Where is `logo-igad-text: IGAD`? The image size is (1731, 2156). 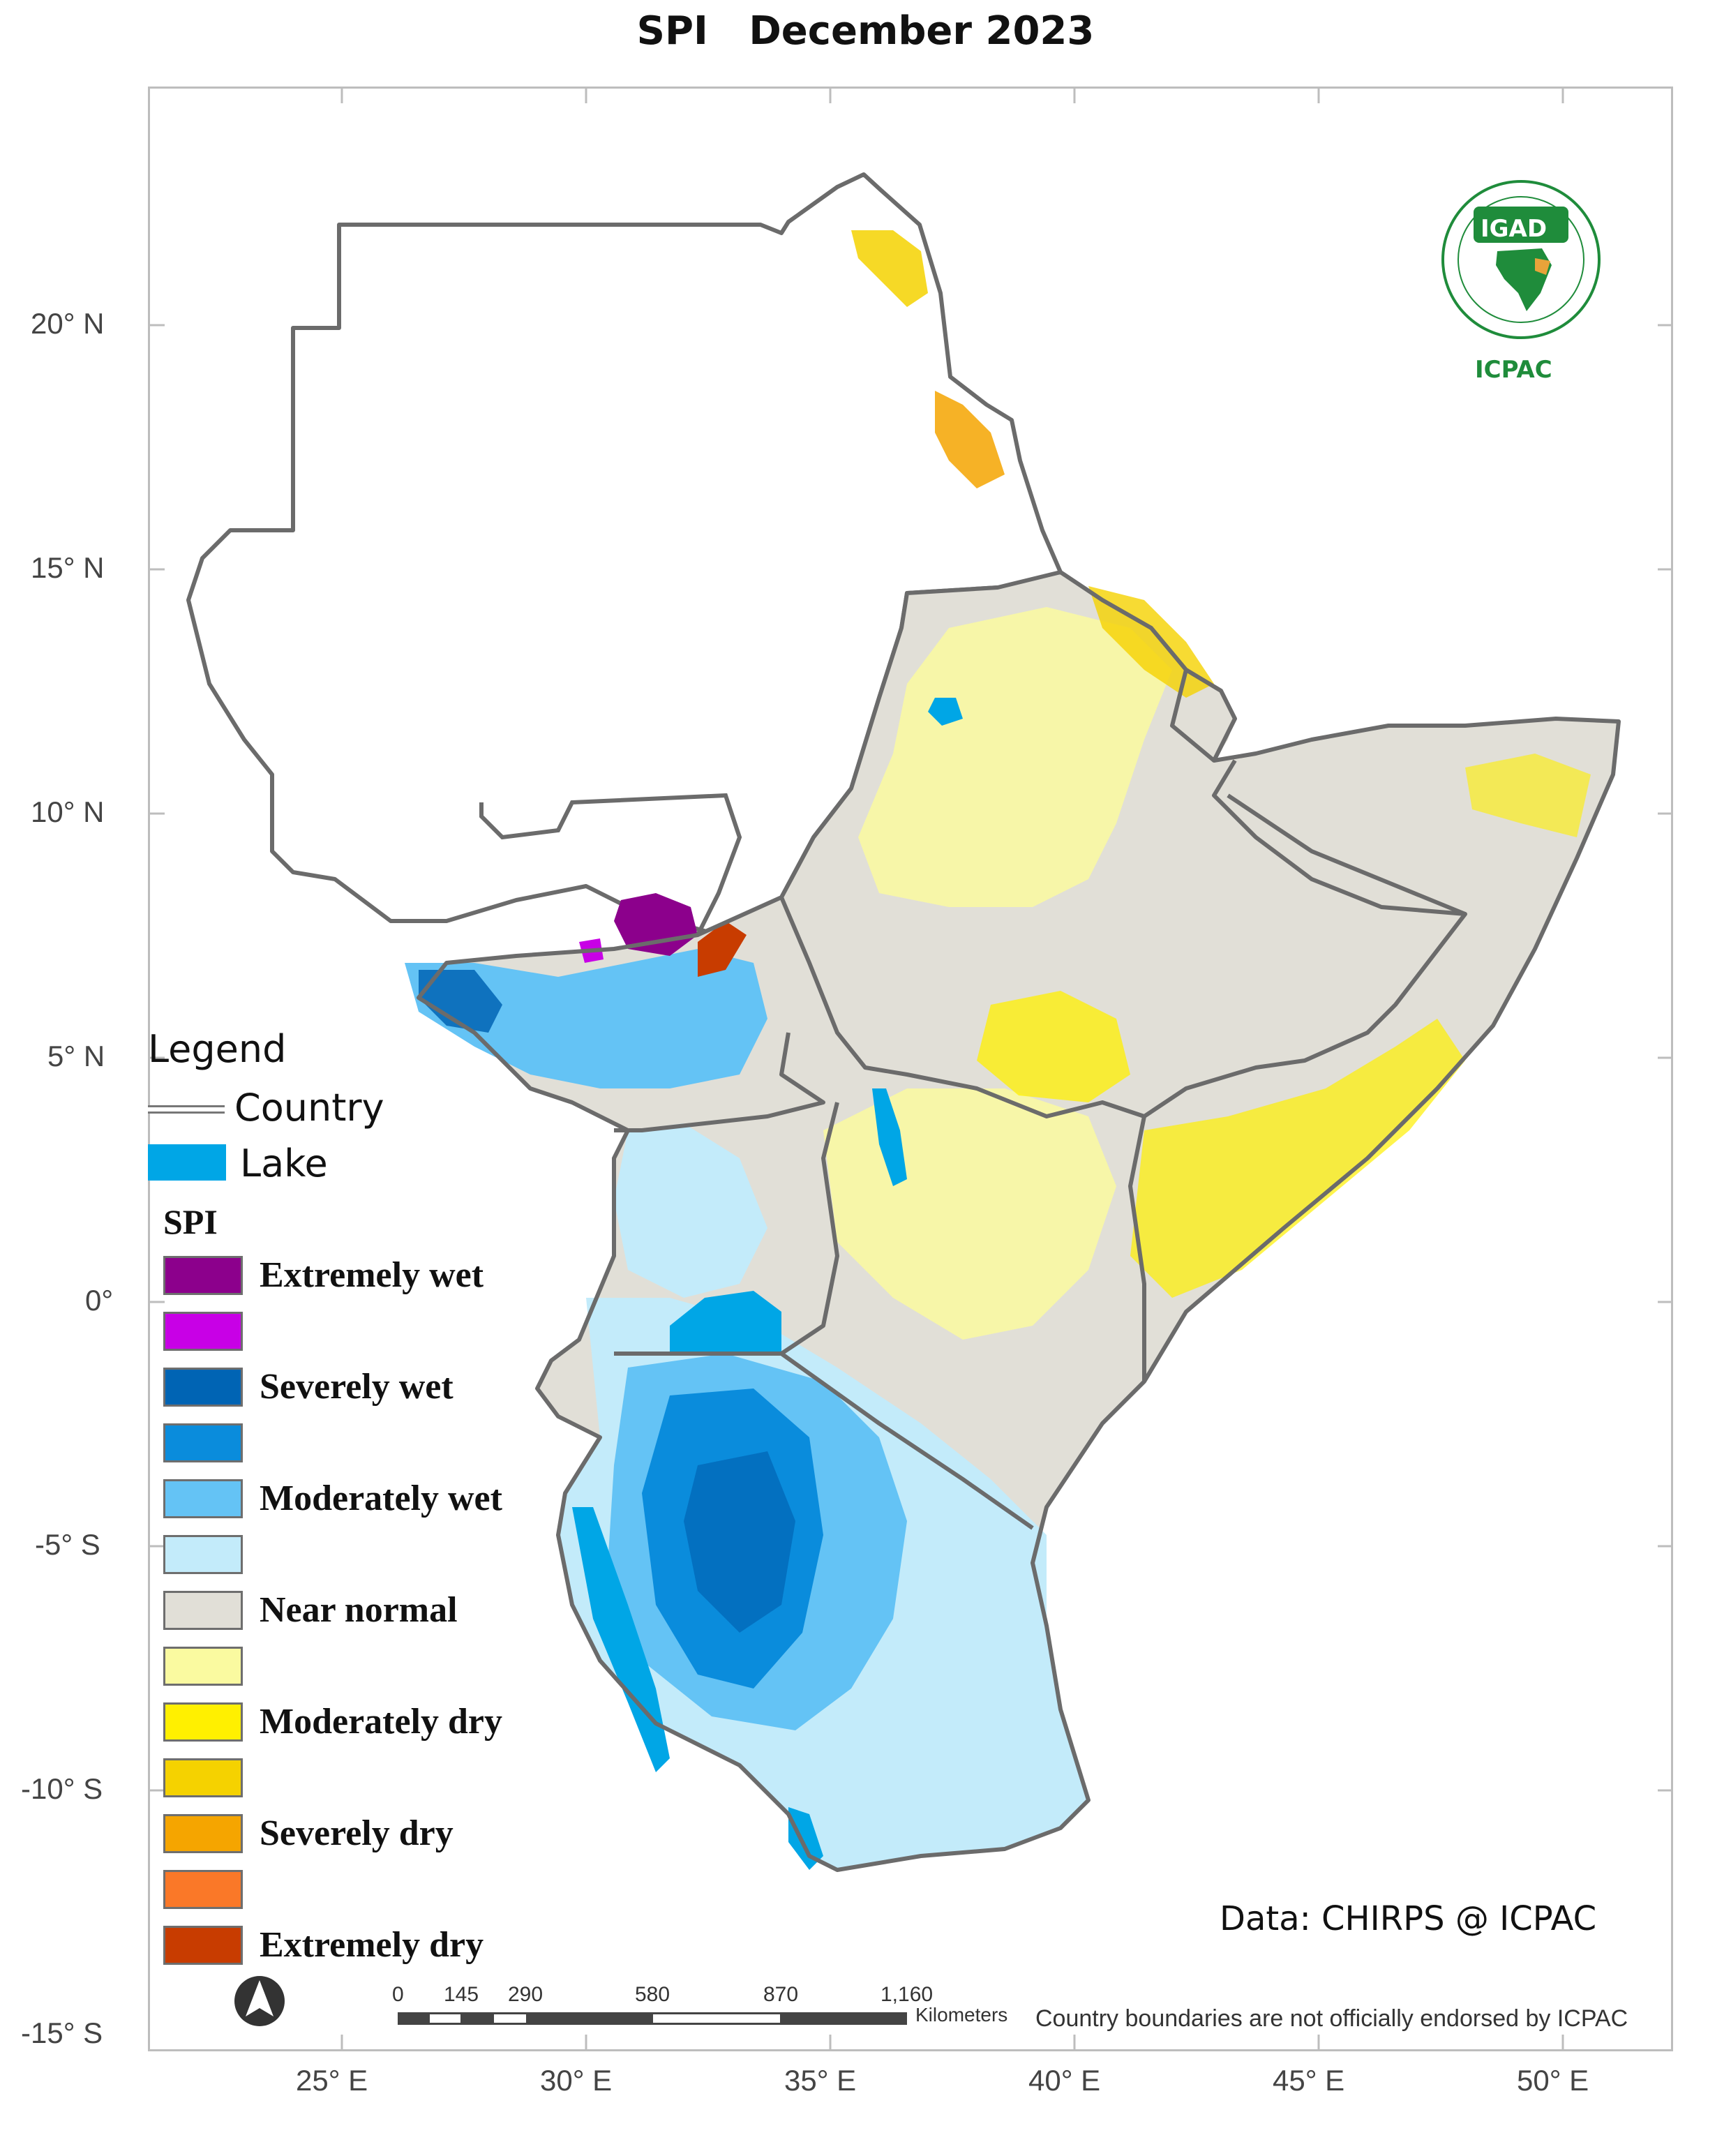 logo-igad-text: IGAD is located at coordinates (1514, 229).